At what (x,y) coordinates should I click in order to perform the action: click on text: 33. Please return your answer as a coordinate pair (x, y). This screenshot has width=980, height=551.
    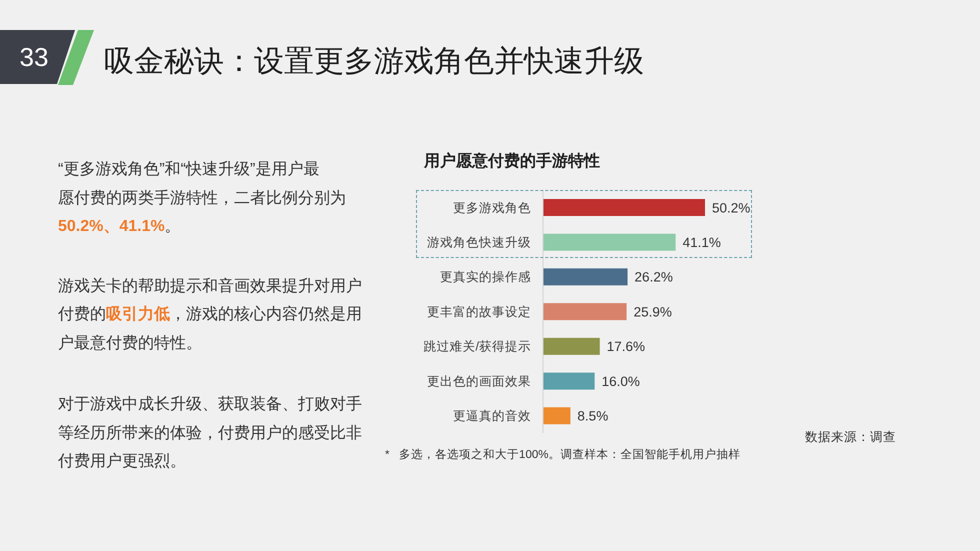
    Looking at the image, I should click on (34, 57).